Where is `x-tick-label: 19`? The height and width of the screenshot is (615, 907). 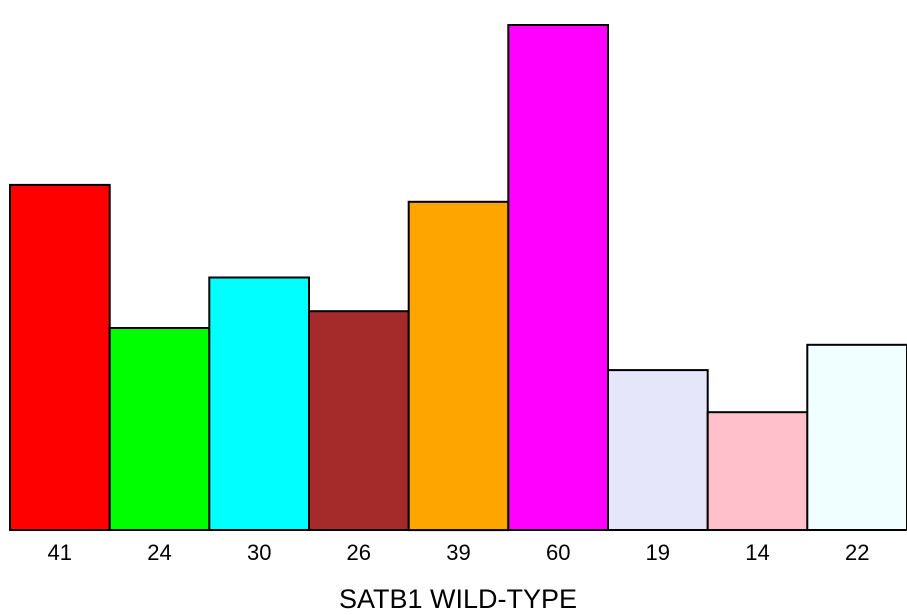 x-tick-label: 19 is located at coordinates (658, 552).